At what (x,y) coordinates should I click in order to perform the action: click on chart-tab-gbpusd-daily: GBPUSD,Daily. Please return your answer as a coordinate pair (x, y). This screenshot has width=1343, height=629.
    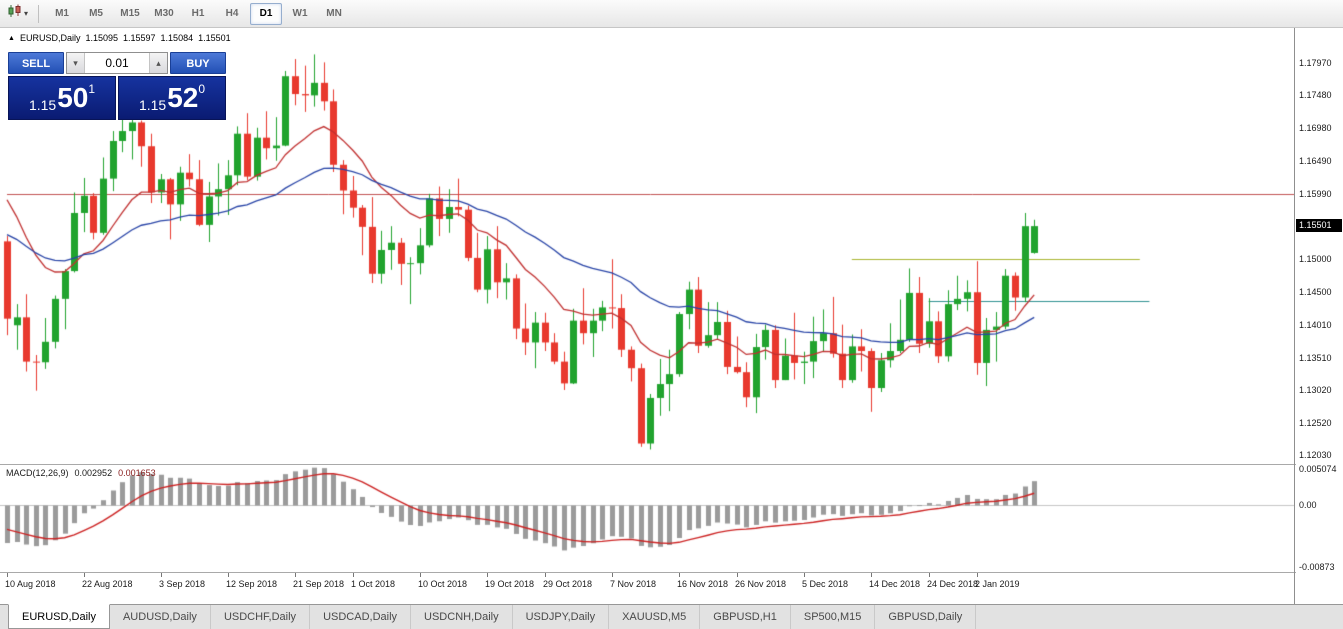
    Looking at the image, I should click on (926, 617).